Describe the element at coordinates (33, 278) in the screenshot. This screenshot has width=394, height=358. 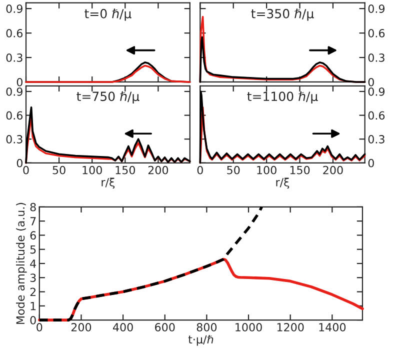
I see `y-tick-label: 3` at that location.